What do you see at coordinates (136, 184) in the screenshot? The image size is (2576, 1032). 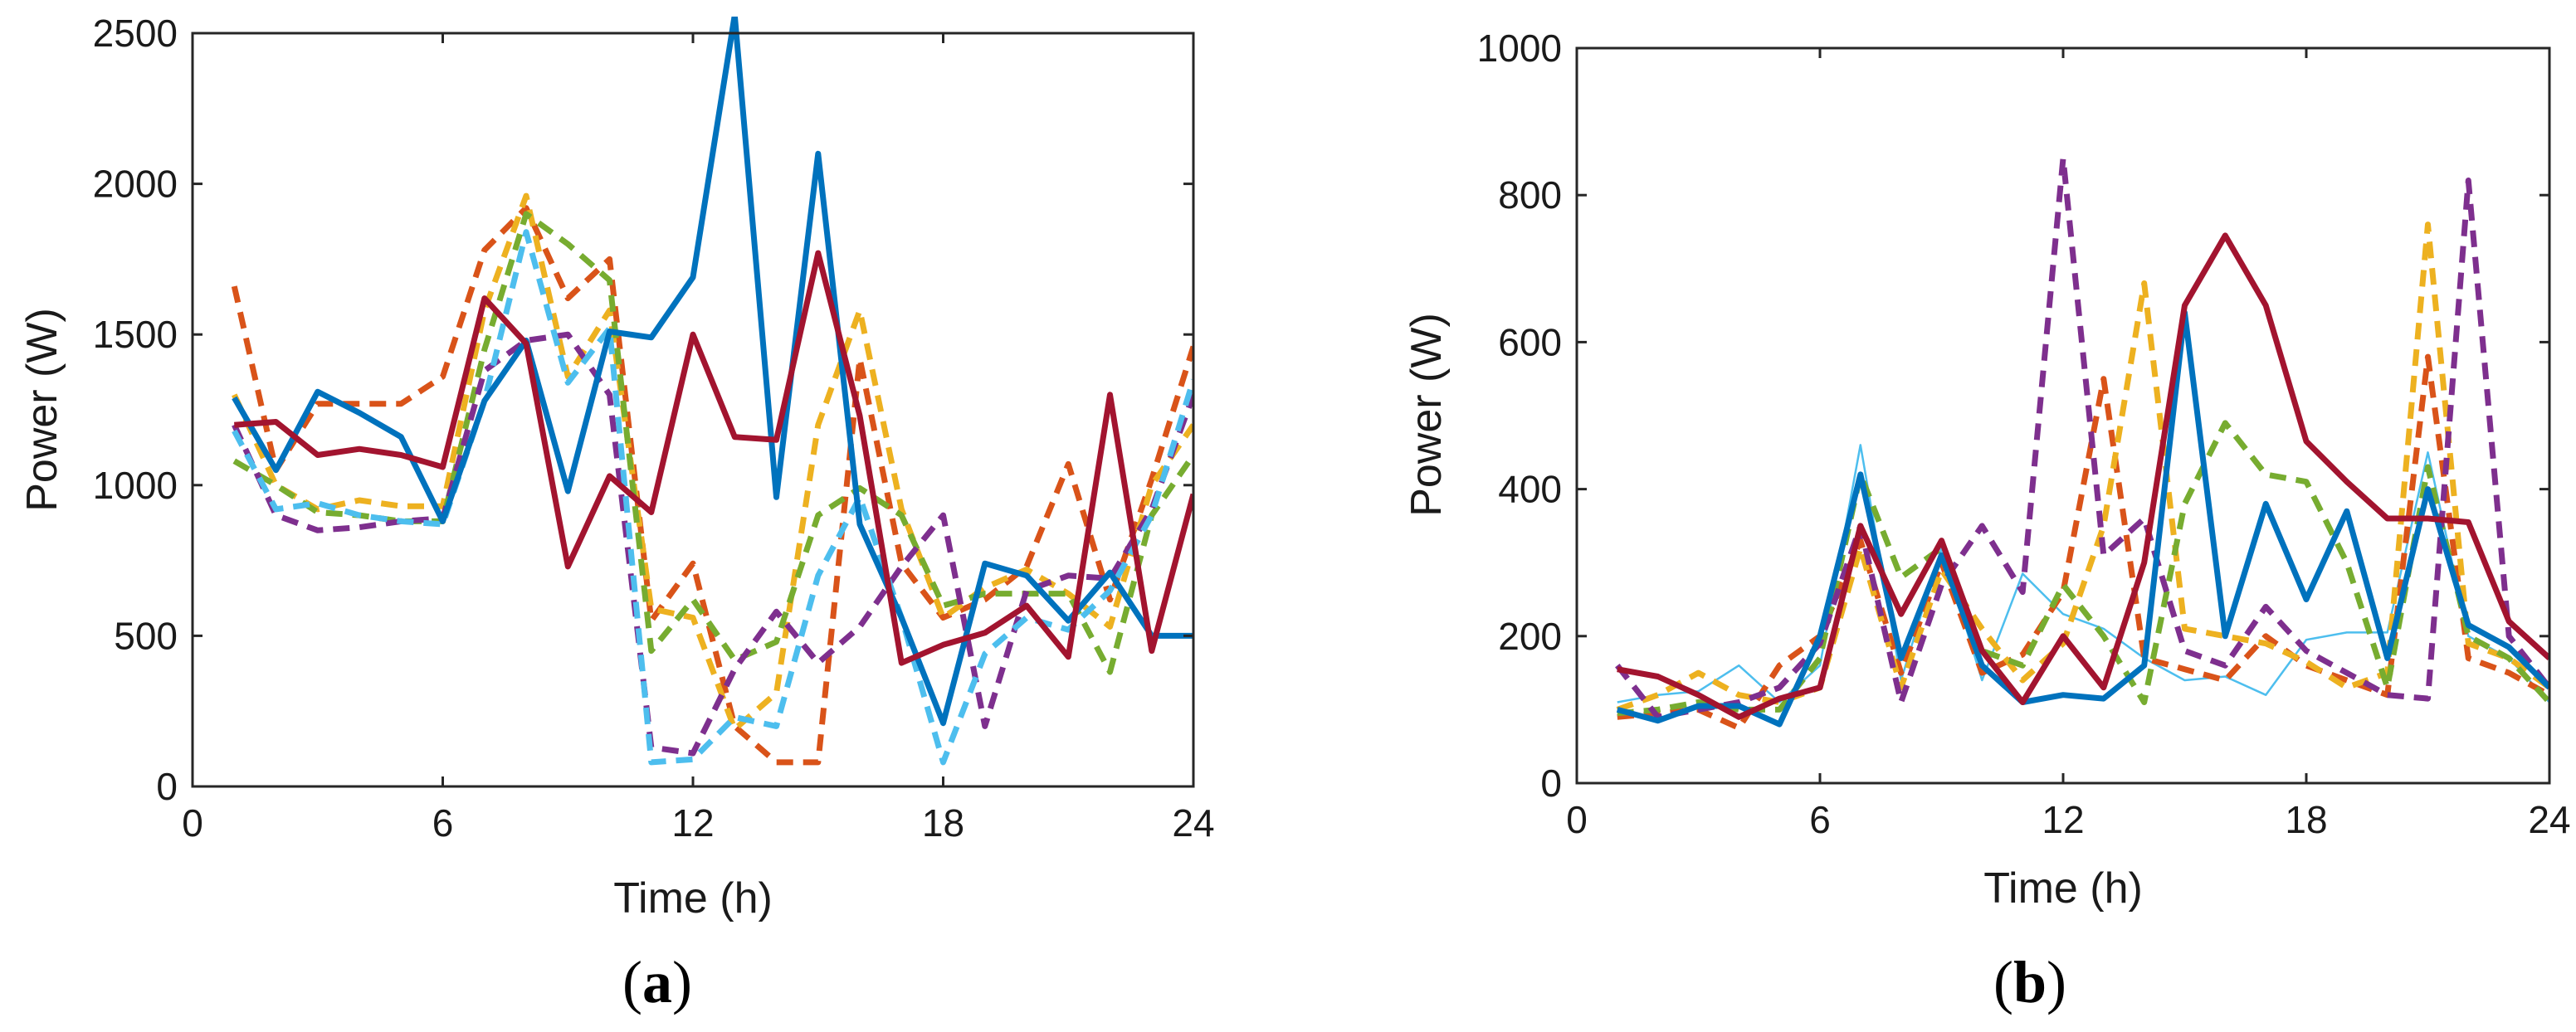 I see `panel-a-y-tick-label: 2000` at bounding box center [136, 184].